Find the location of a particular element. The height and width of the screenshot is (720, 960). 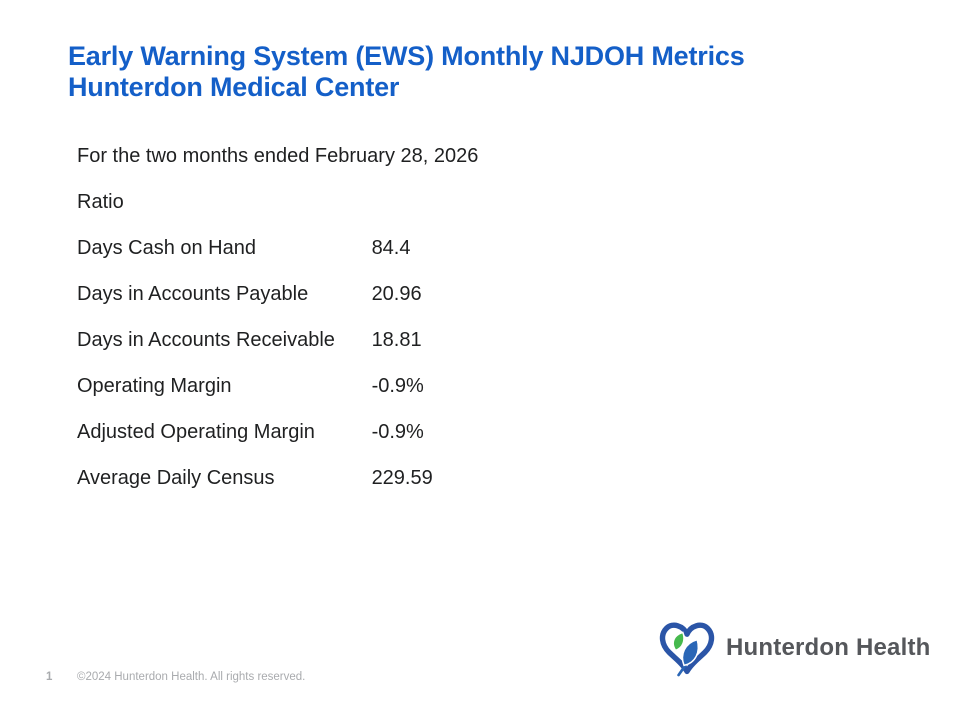

metric-row: Days Cash on Hand 84.4 is located at coordinates (277, 248).